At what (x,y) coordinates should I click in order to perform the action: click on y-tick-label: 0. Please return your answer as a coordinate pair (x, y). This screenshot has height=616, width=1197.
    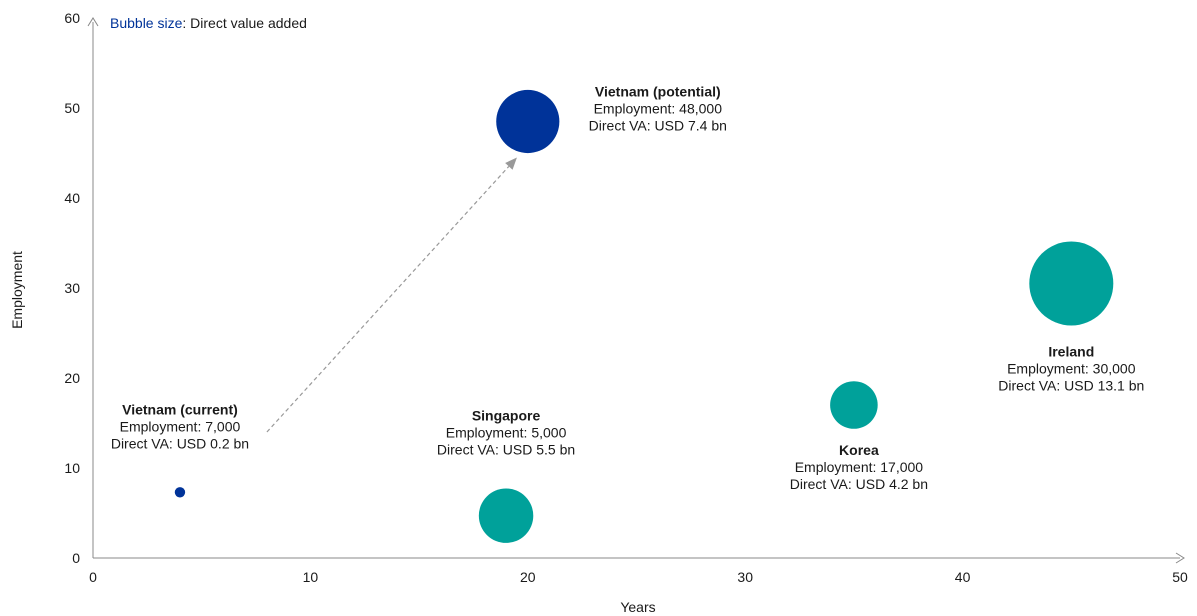
    Looking at the image, I should click on (76, 558).